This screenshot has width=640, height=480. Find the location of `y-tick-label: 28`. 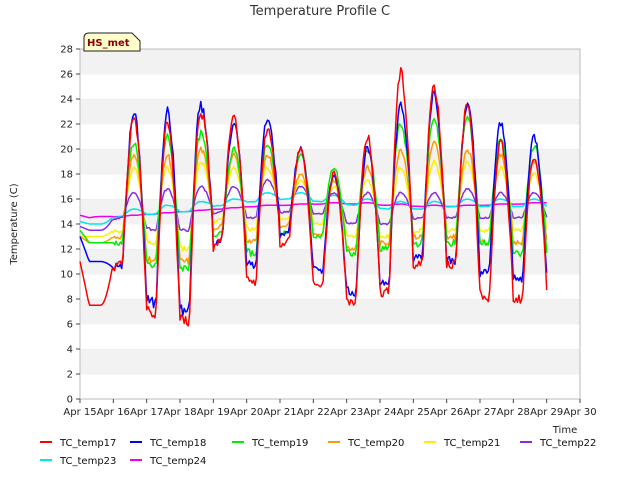

y-tick-label: 28 is located at coordinates (66, 50).